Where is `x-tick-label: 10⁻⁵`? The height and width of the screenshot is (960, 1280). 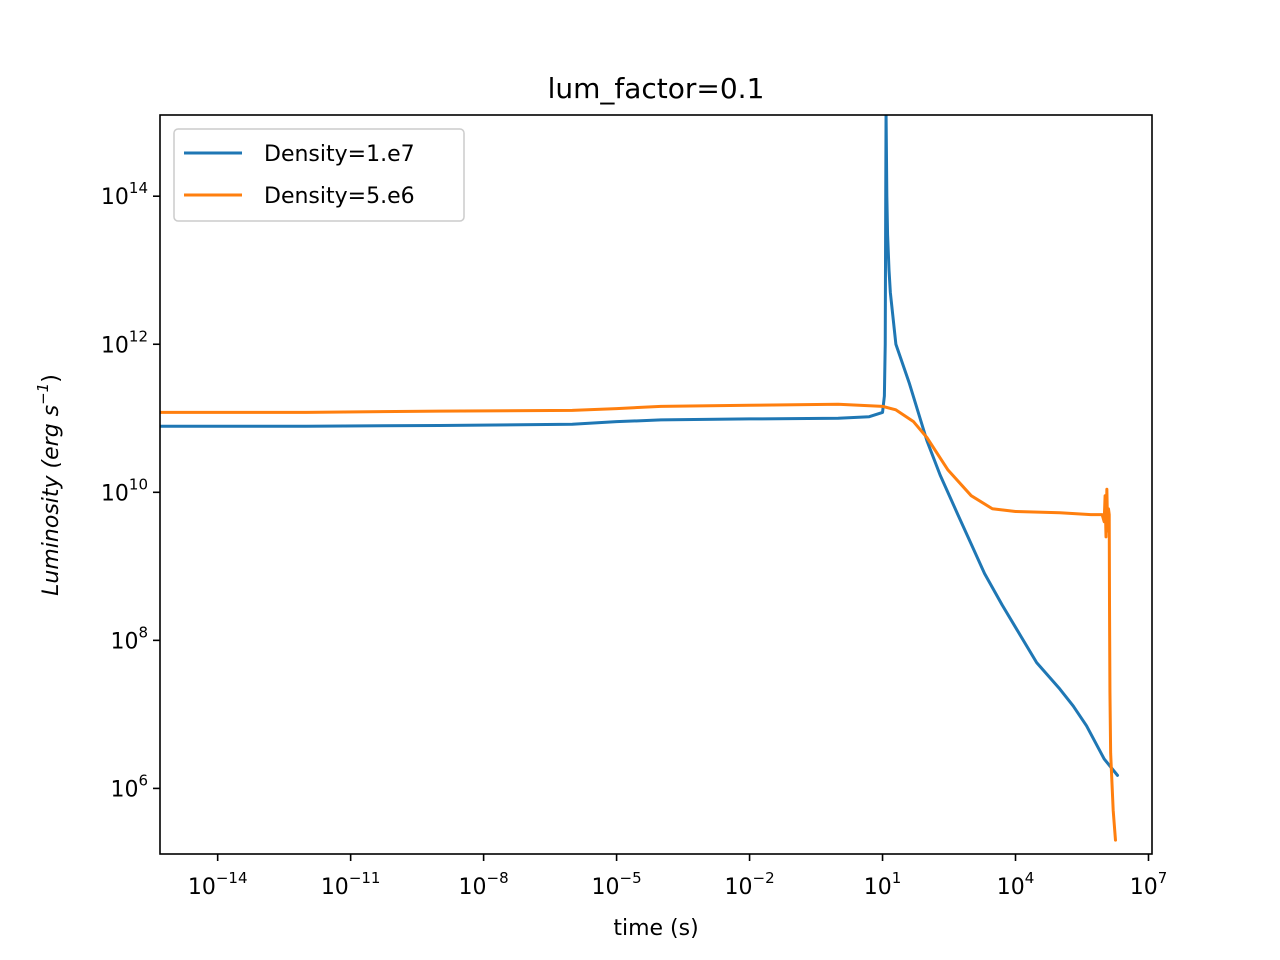
x-tick-label: 10⁻⁵ is located at coordinates (617, 884).